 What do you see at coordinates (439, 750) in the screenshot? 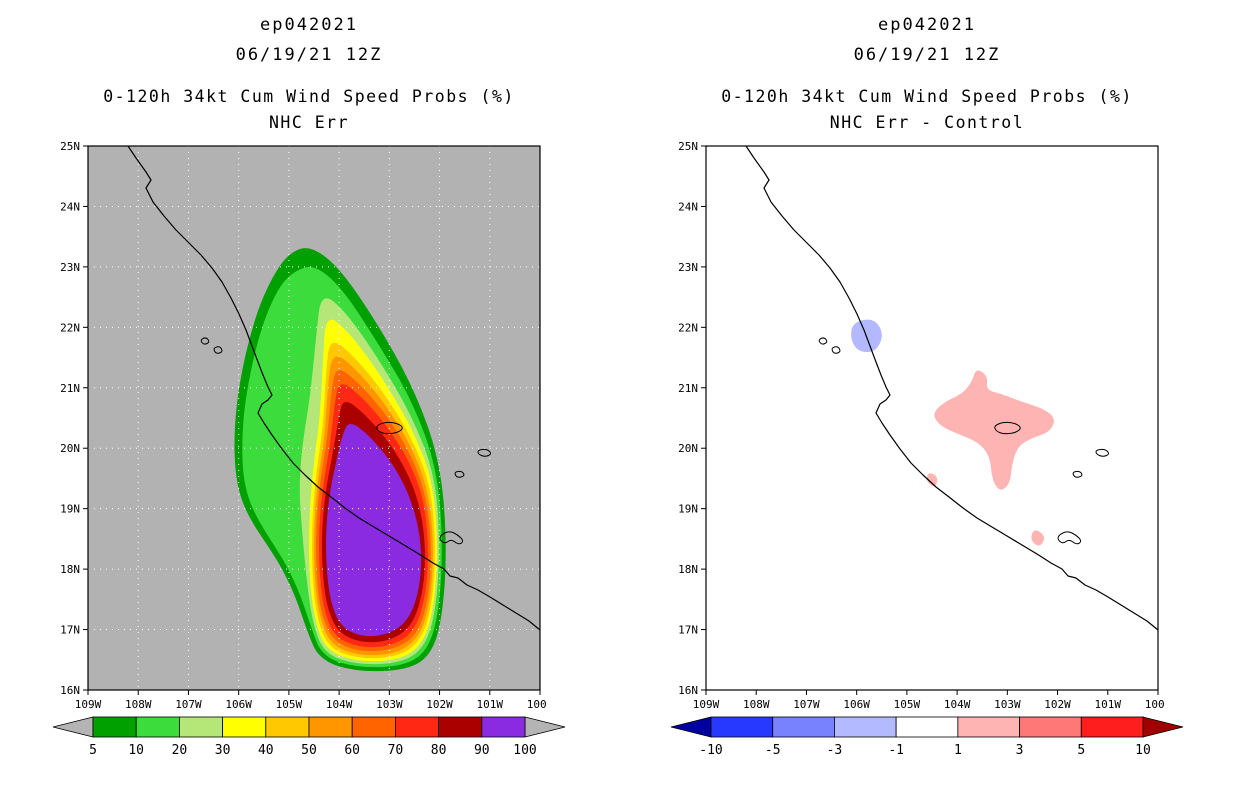
I see `colorbar-label: 80` at bounding box center [439, 750].